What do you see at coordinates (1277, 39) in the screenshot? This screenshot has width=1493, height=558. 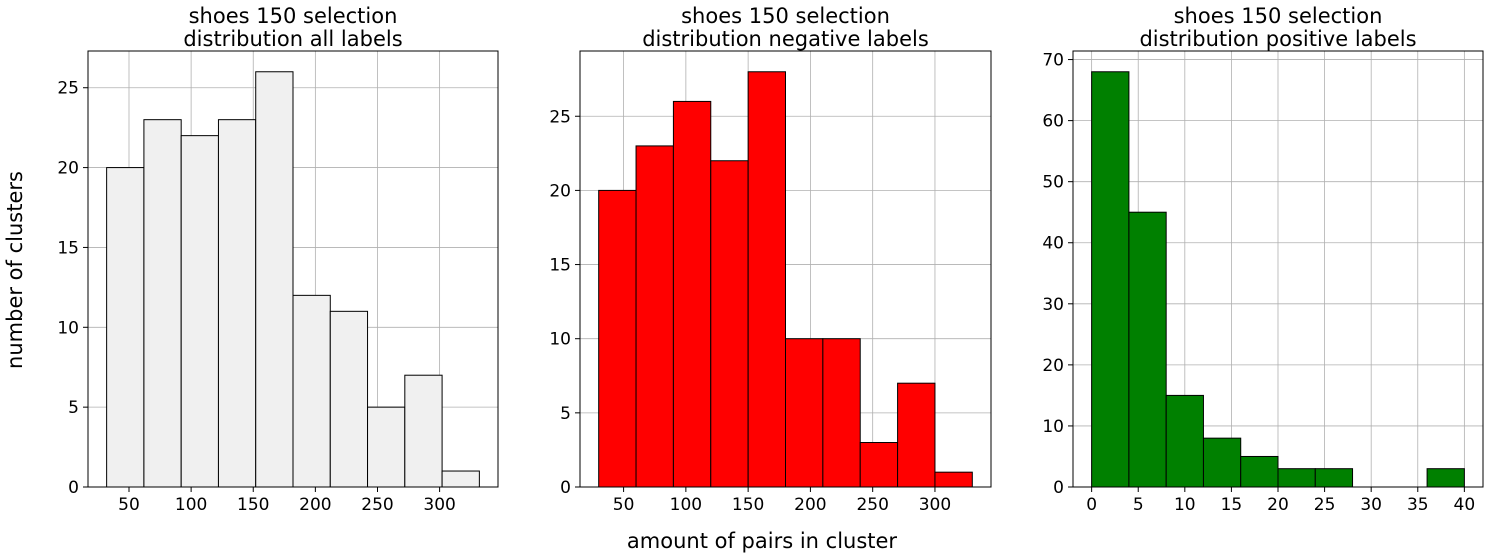 I see `chart-title-line: distribution positive labels` at bounding box center [1277, 39].